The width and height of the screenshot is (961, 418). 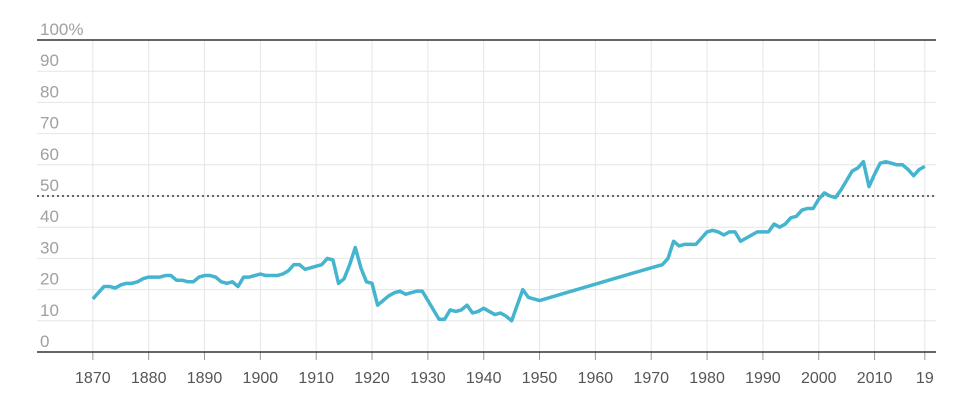 I want to click on y-tick-label: 20, so click(x=49, y=279).